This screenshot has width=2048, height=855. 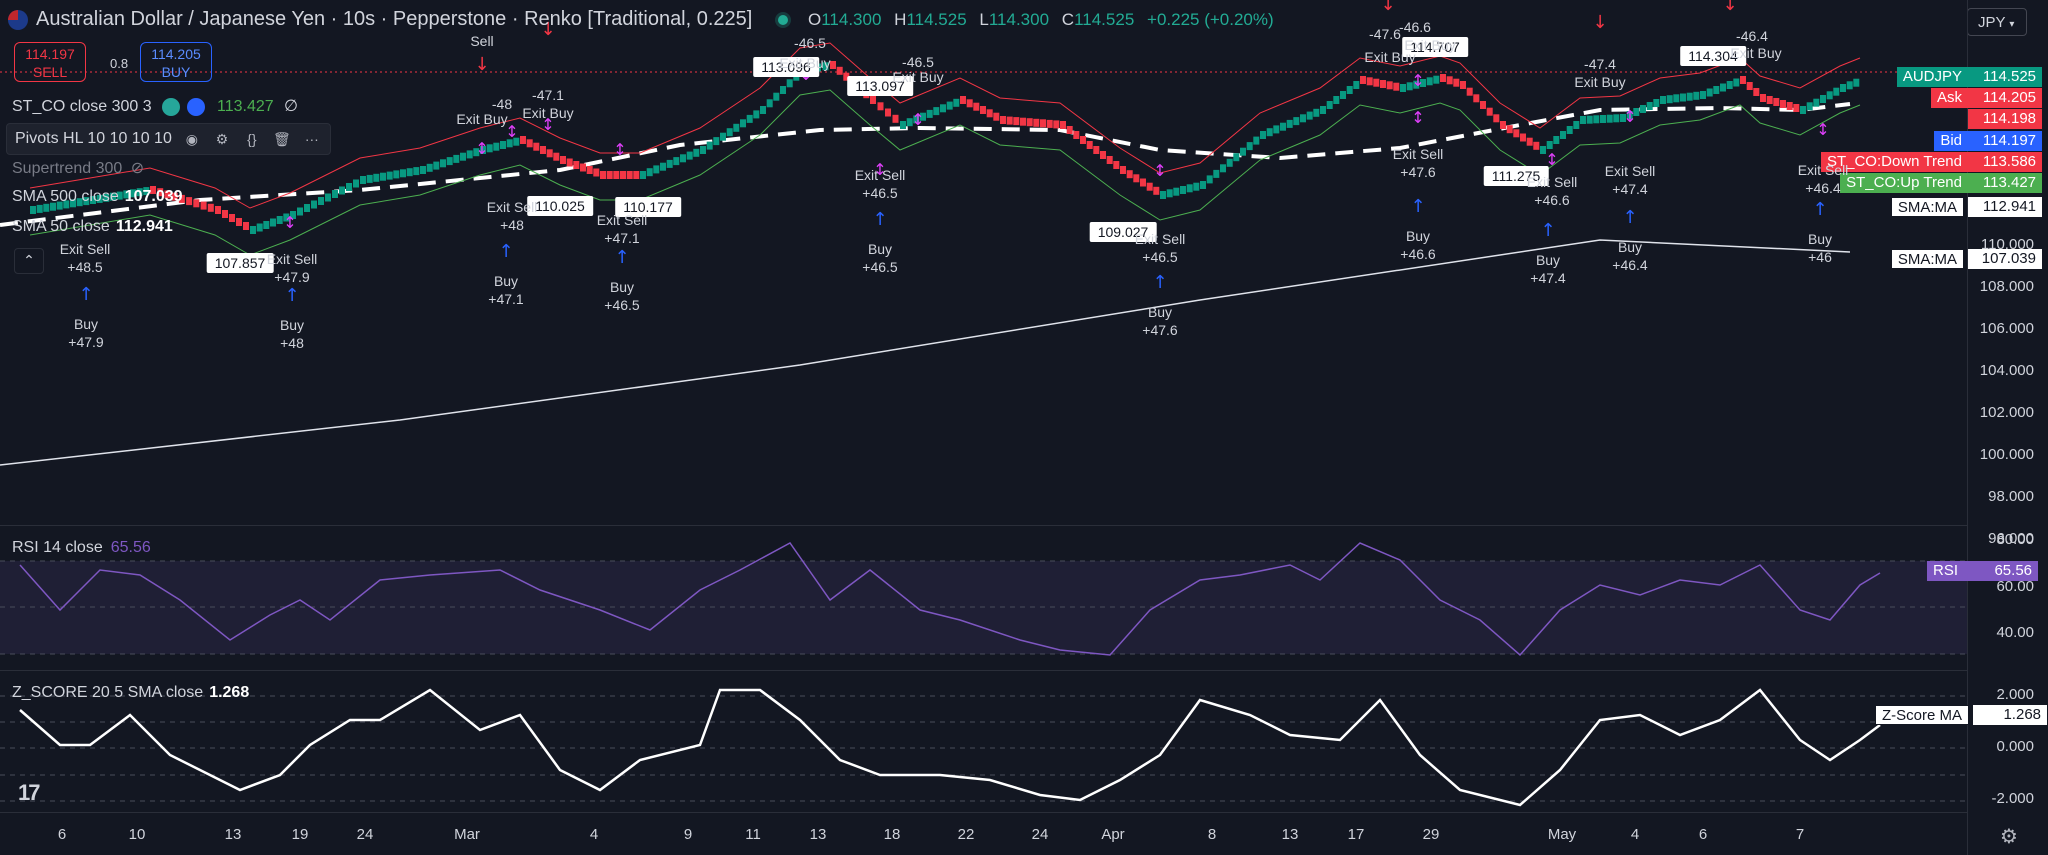 I want to click on sell-button: 114.197 SELL, so click(x=50, y=62).